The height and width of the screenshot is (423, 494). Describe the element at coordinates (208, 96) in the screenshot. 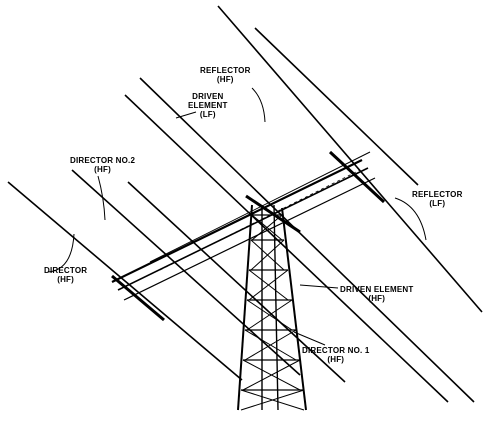

I see `label-text: DRIVEN` at that location.